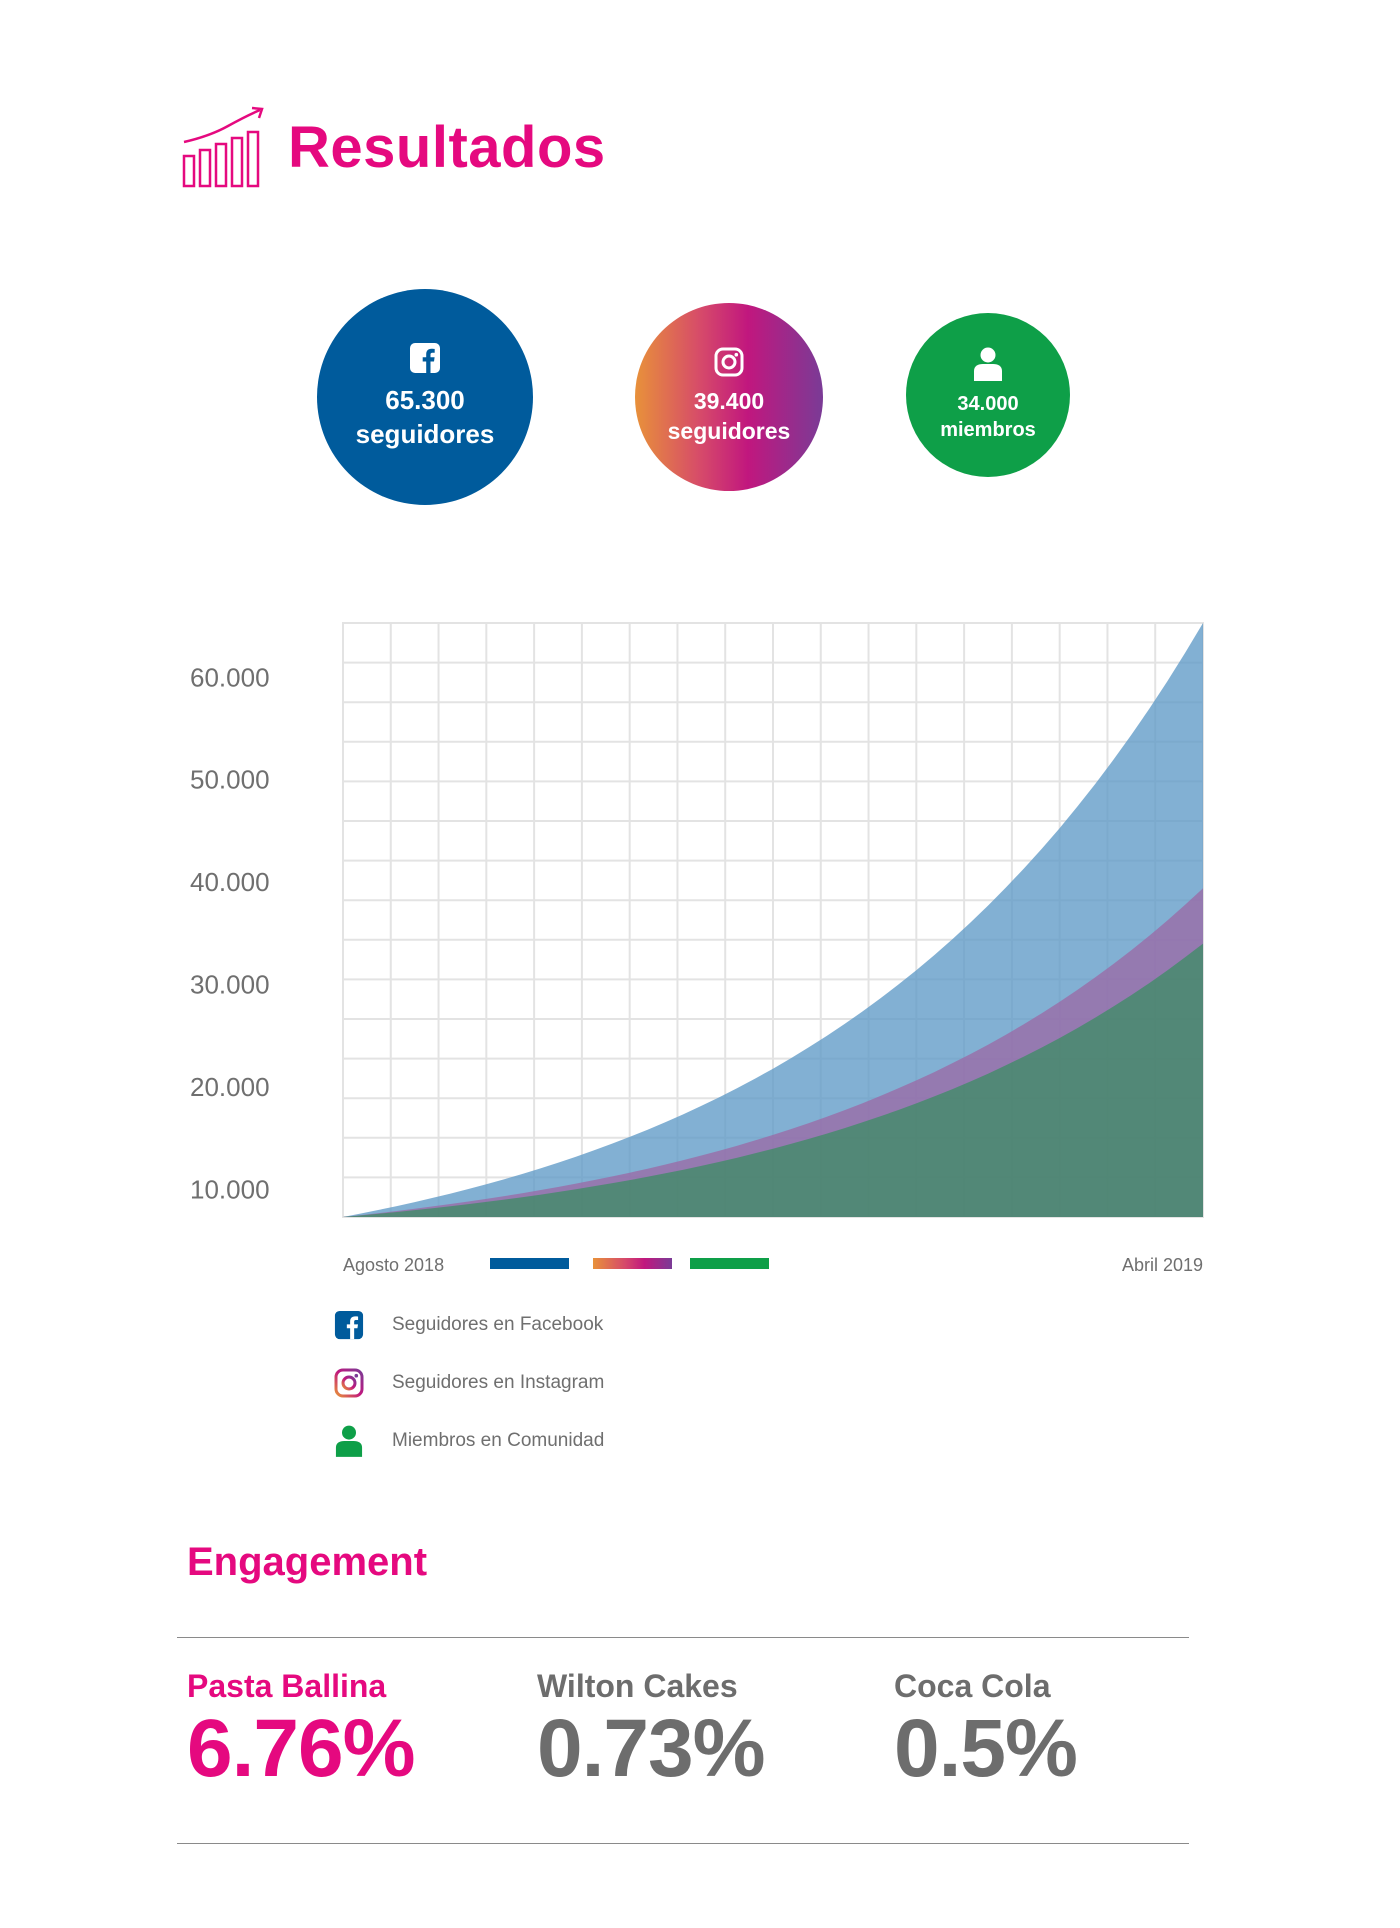 This screenshot has width=1400, height=1928. I want to click on legend-item-facebook: Seguidores en Facebook, so click(469, 1325).